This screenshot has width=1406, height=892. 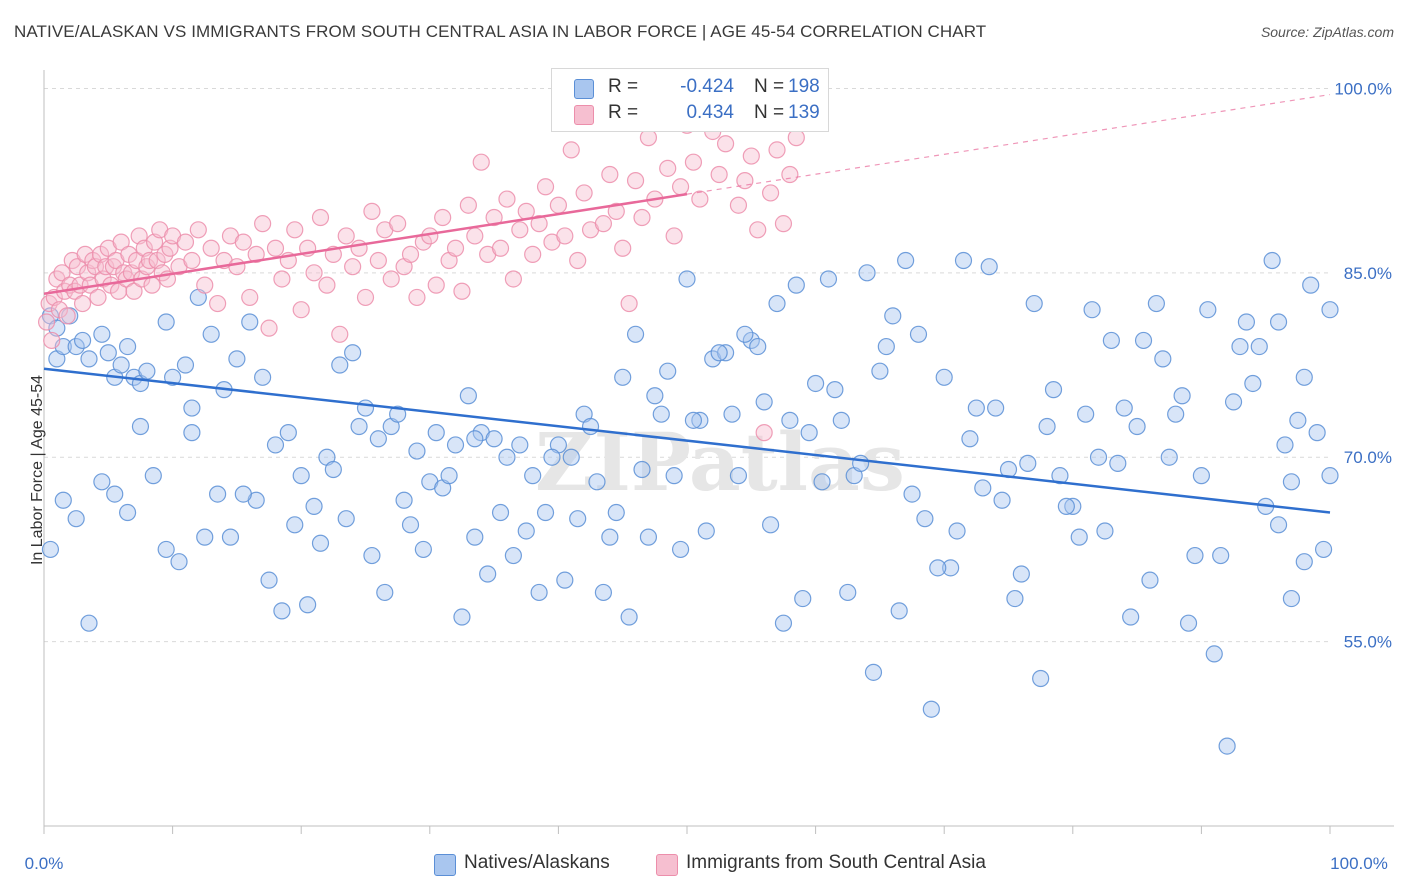 What do you see at coordinates (1363, 88) in the screenshot?
I see `y-tick-label: 100.0%` at bounding box center [1363, 88].